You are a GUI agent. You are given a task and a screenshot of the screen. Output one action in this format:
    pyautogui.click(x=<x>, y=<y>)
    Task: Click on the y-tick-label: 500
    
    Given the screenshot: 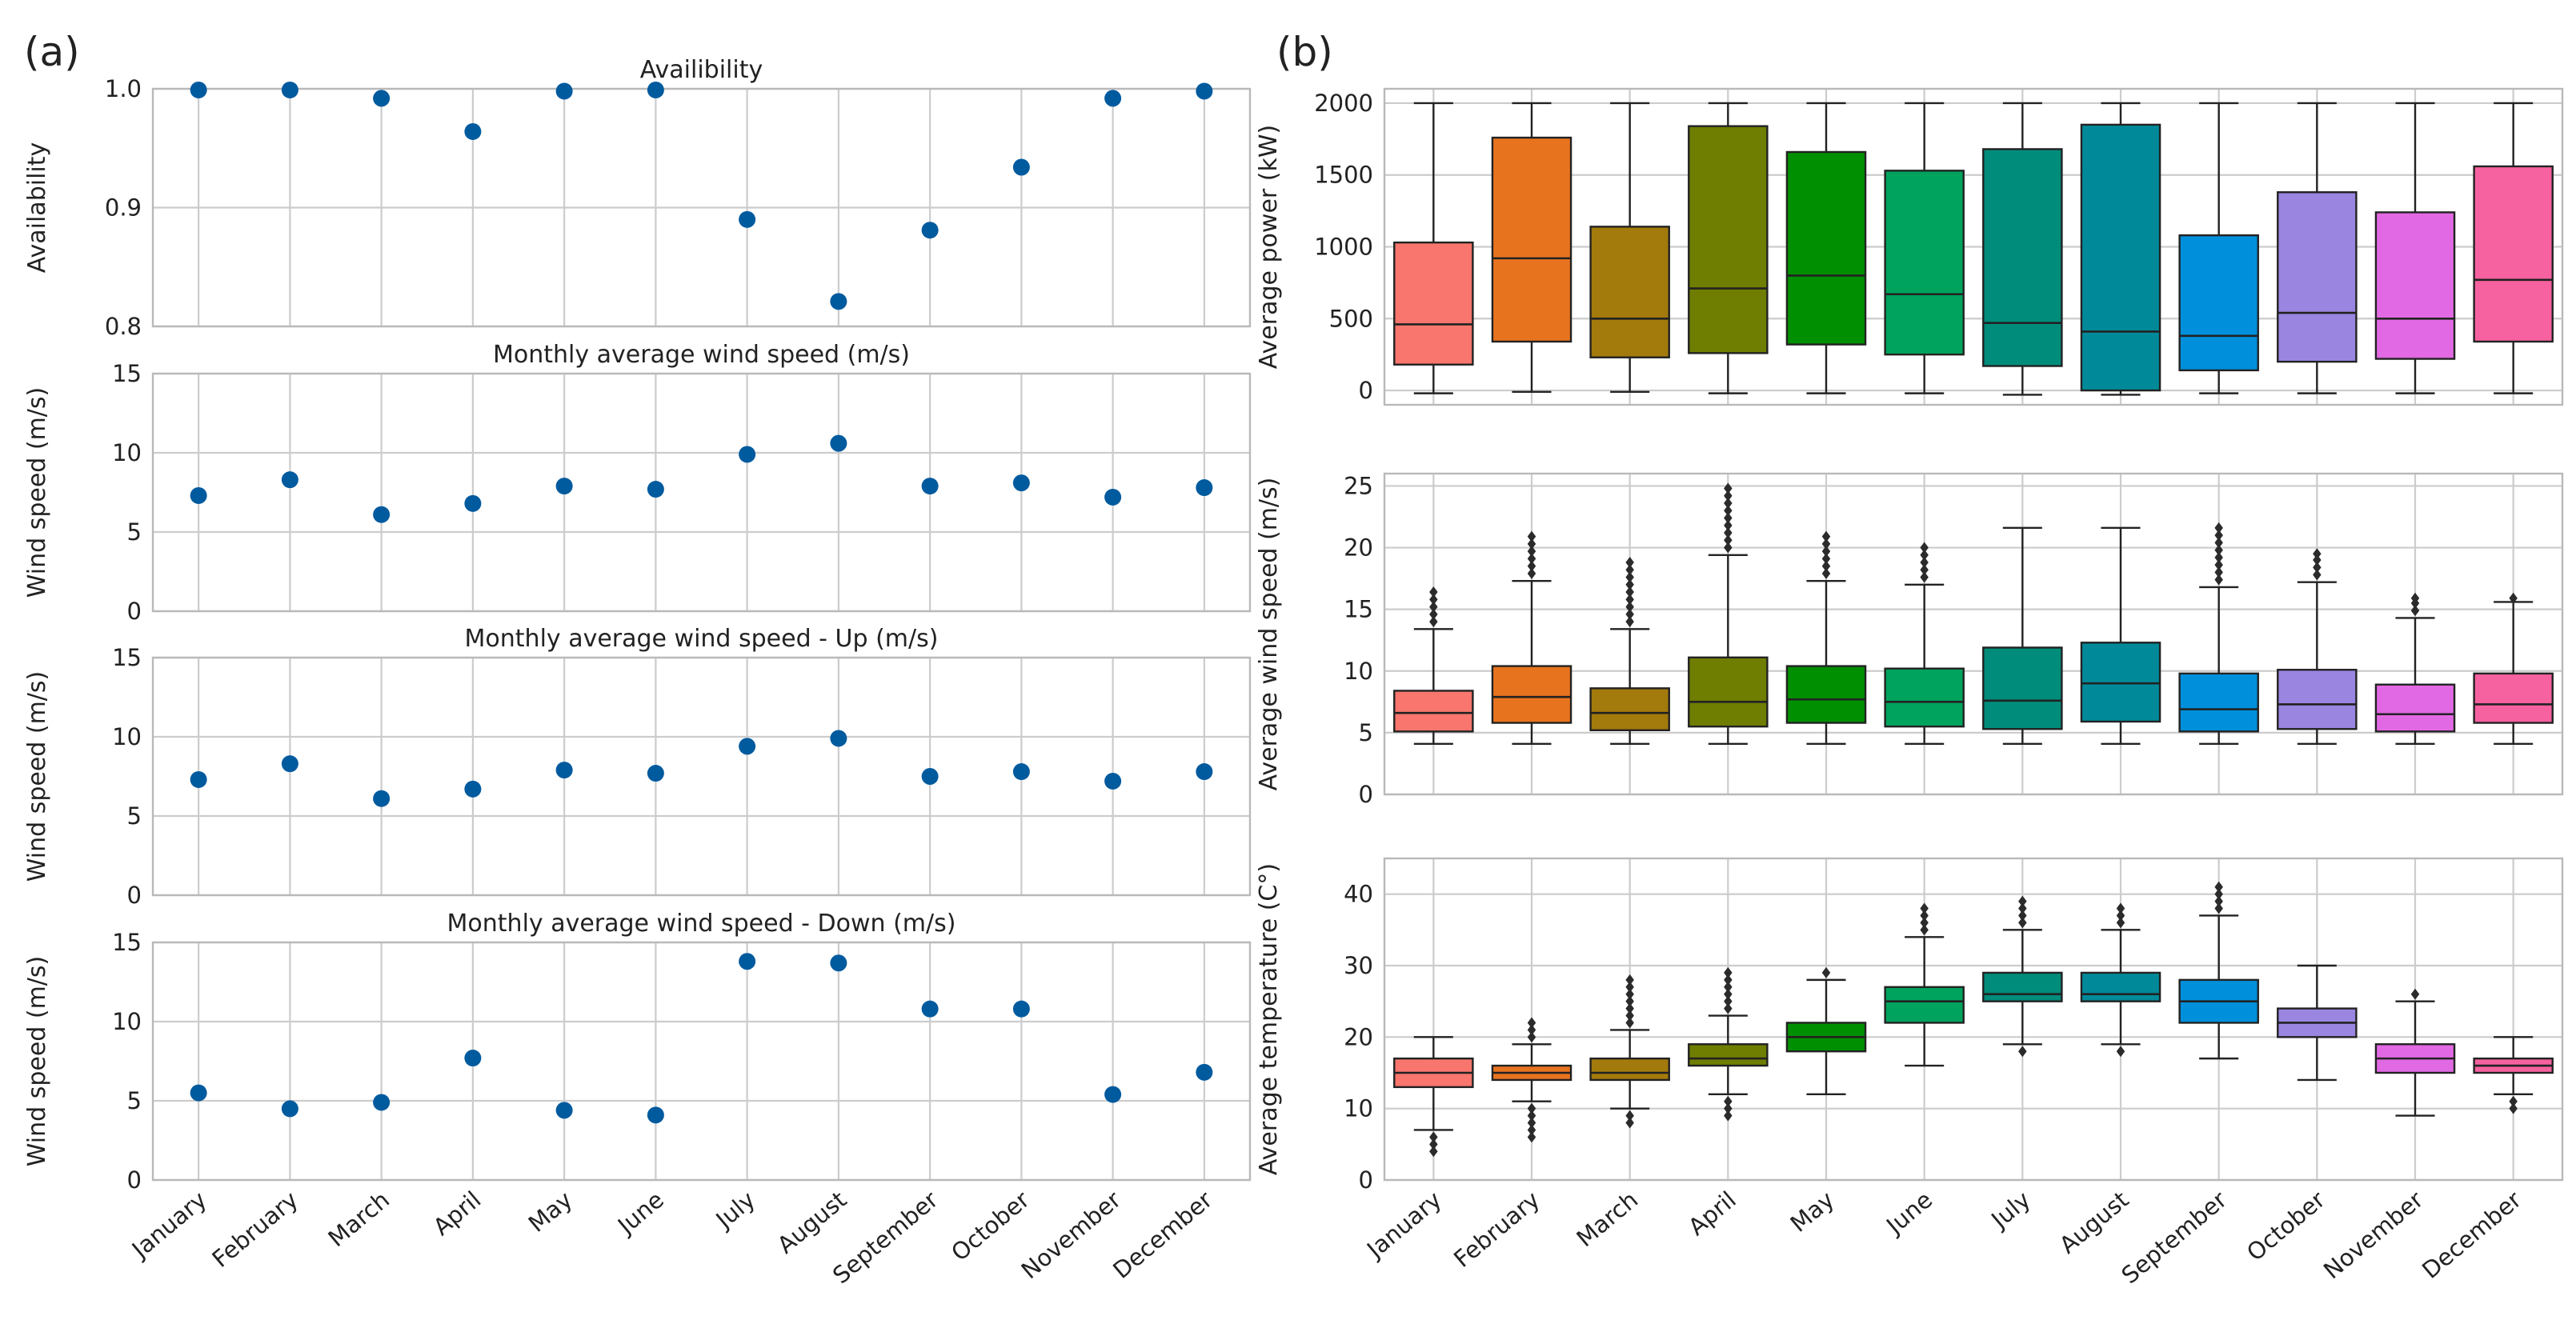 What is the action you would take?
    pyautogui.click(x=1351, y=318)
    